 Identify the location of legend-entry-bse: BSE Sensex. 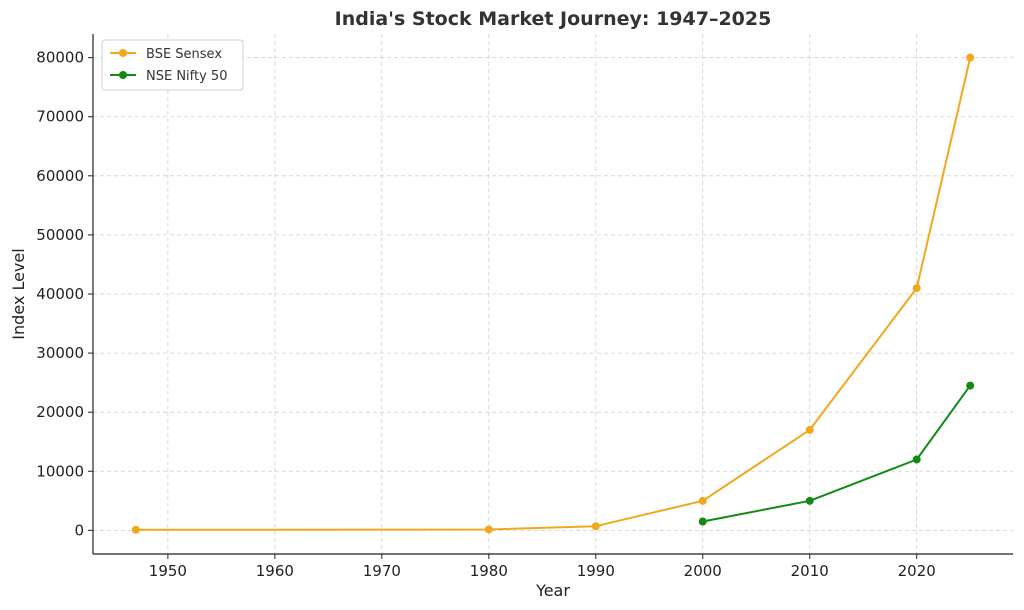
(166, 54).